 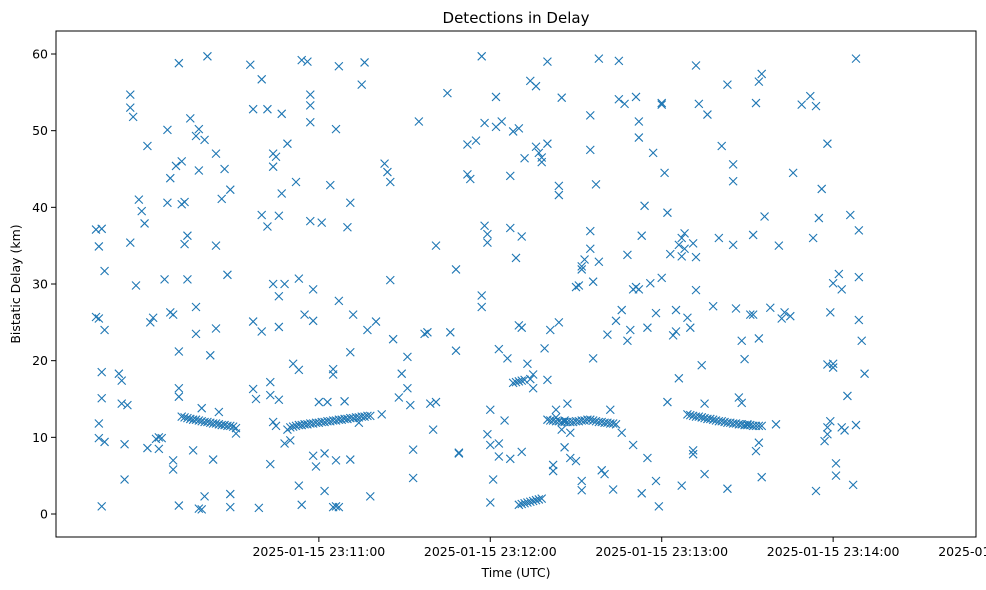 What do you see at coordinates (833, 551) in the screenshot?
I see `x-tick-label: 2025-01-15 23:14:00` at bounding box center [833, 551].